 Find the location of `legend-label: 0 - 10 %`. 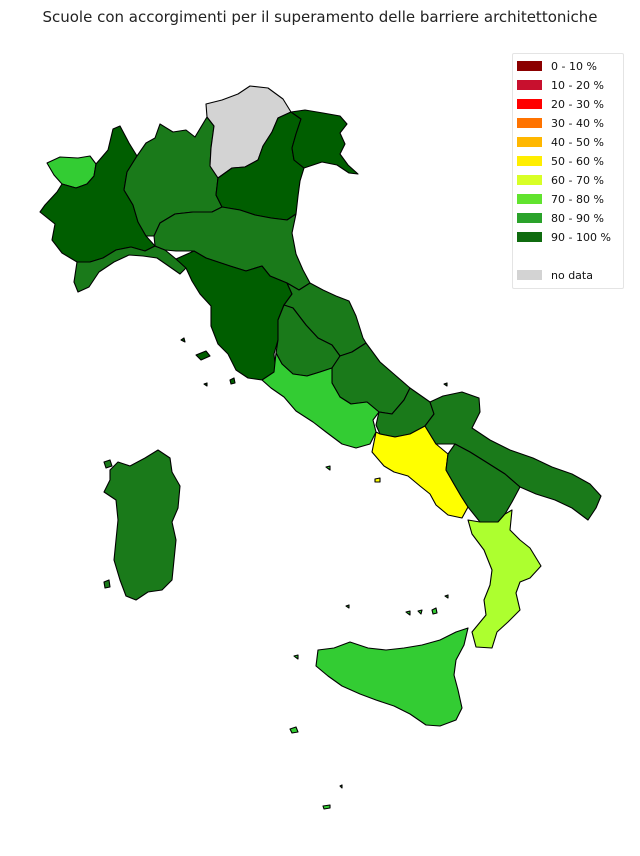

legend-label: 0 - 10 % is located at coordinates (574, 66).